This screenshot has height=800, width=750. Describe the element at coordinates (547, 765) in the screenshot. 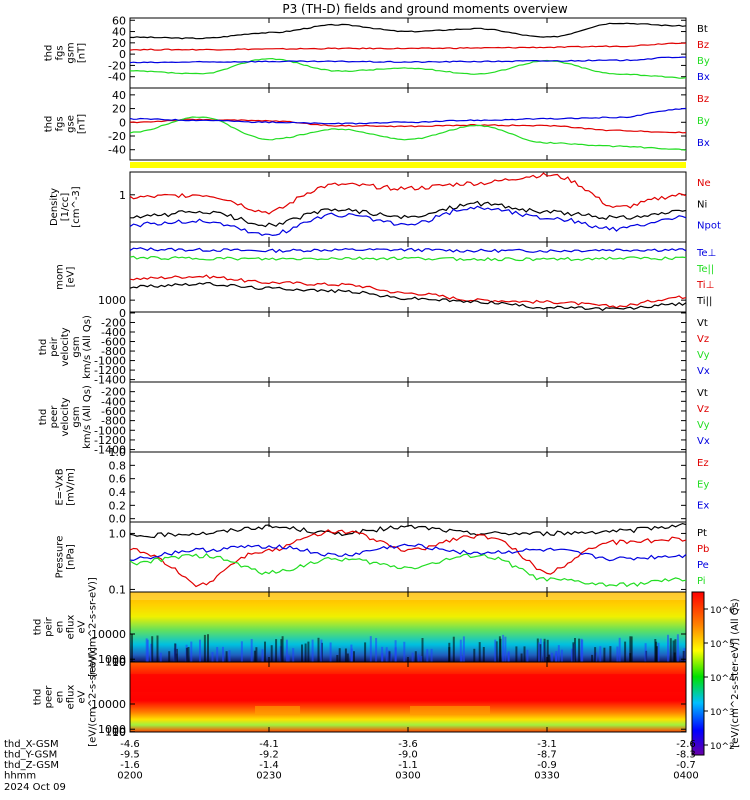

I see `ephem-value: -0.9` at that location.